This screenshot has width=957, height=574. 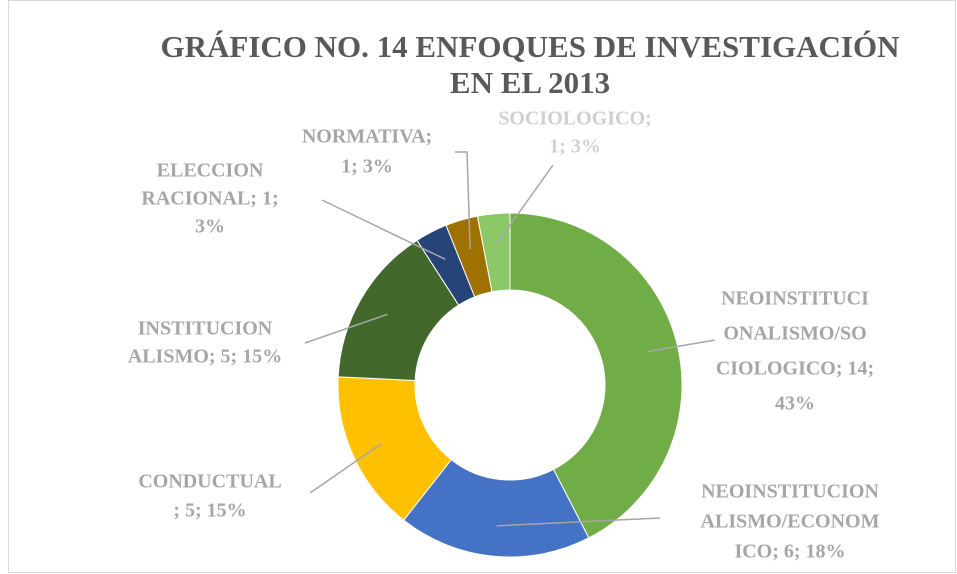 I want to click on data-label: ALISMO/ECONOM, so click(x=790, y=522).